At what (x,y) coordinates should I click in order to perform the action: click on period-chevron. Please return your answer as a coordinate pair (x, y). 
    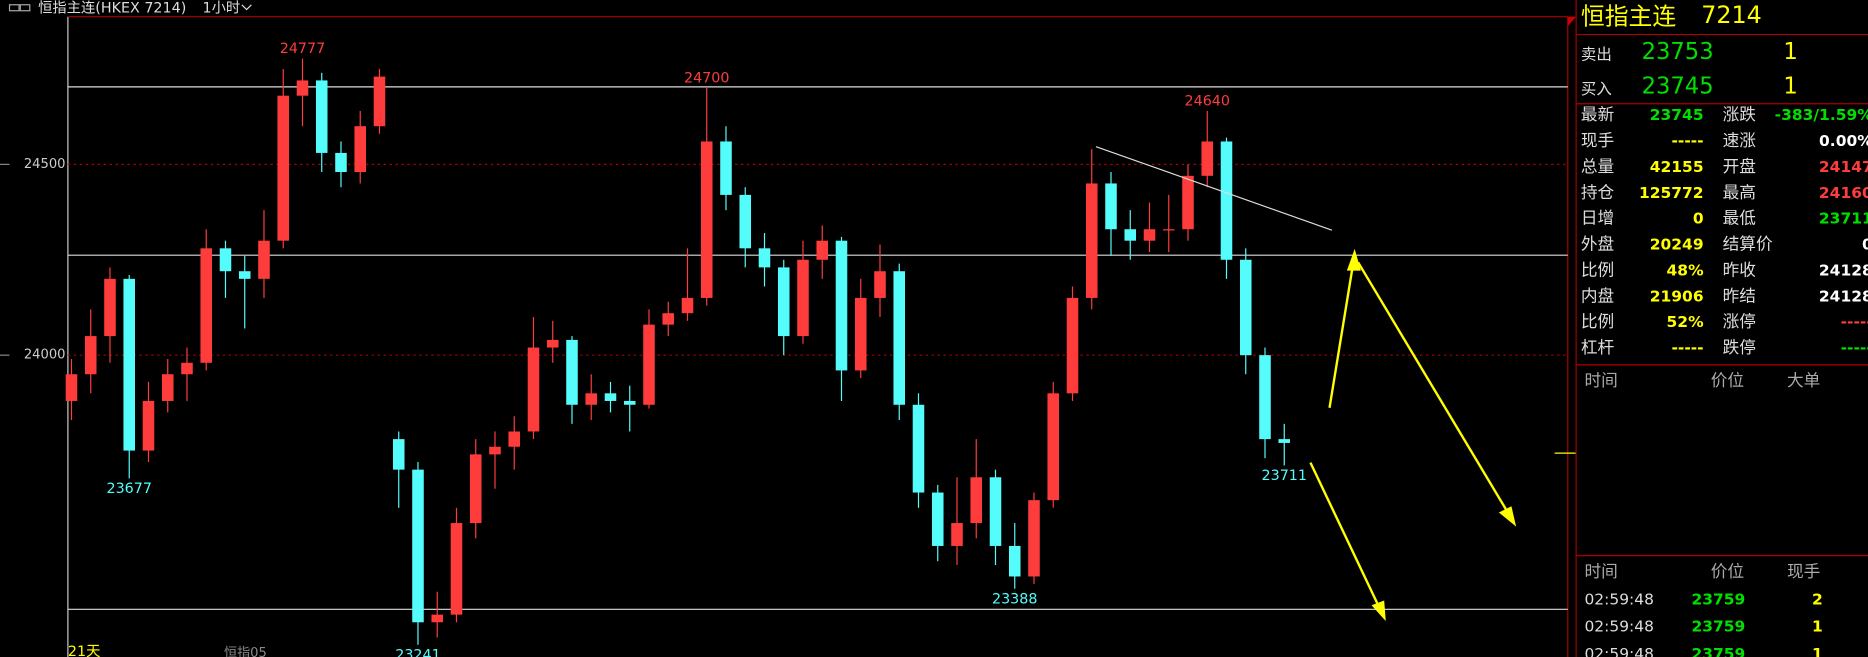
    Looking at the image, I should click on (246, 7).